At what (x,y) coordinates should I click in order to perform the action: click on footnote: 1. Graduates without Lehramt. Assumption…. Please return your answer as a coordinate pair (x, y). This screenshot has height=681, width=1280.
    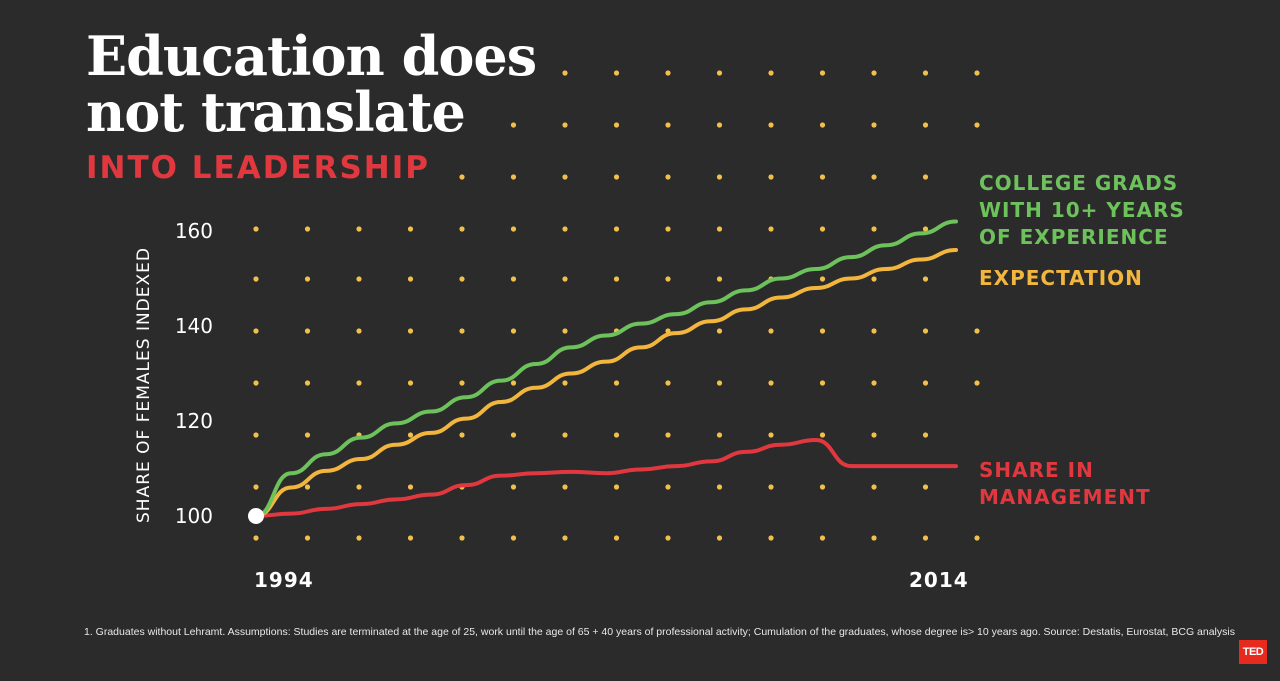
    Looking at the image, I should click on (659, 632).